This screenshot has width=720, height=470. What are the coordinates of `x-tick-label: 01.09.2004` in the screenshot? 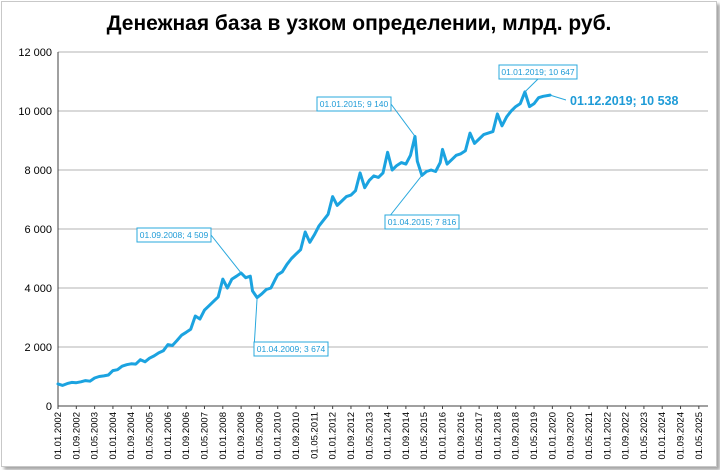 It's located at (131, 436).